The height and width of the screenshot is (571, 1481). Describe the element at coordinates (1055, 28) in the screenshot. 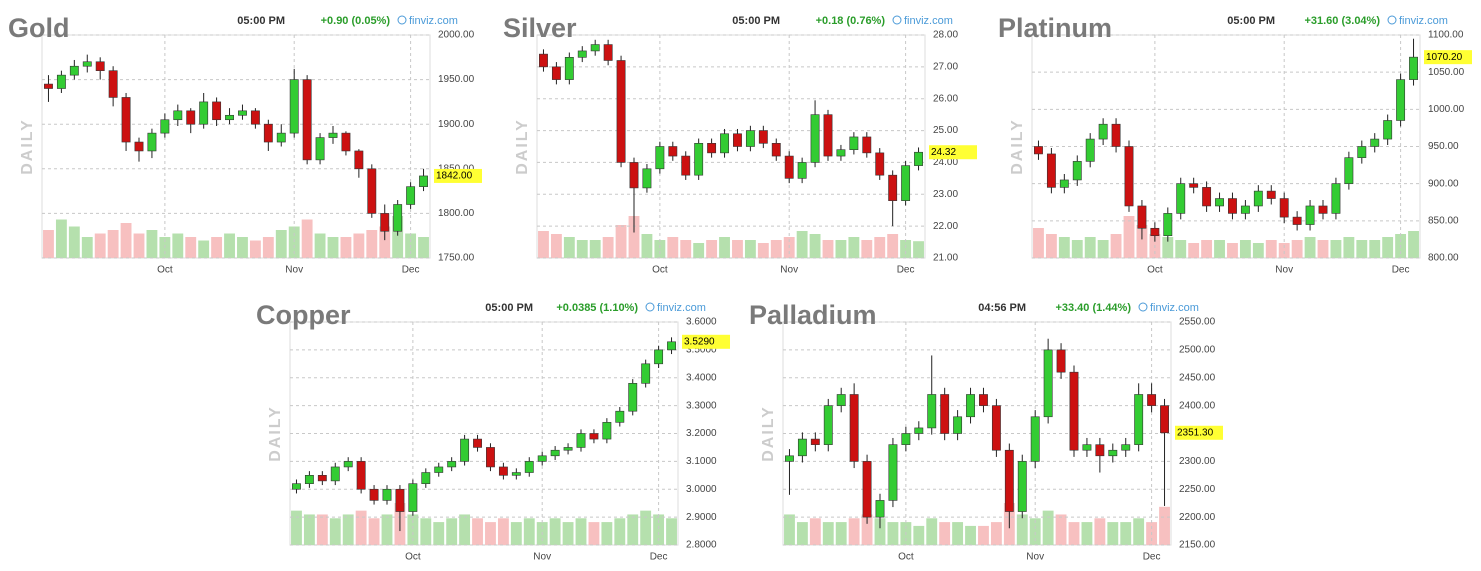

I see `chart-title: Platinum` at that location.